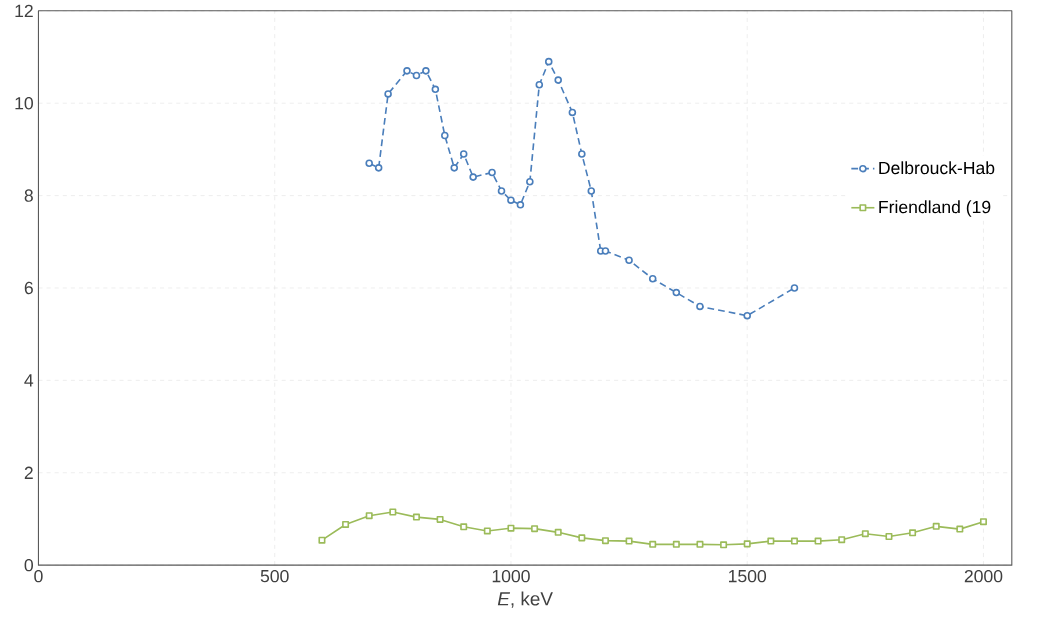 The height and width of the screenshot is (623, 1038). Describe the element at coordinates (24, 11) in the screenshot. I see `y-tick-label: 12` at that location.